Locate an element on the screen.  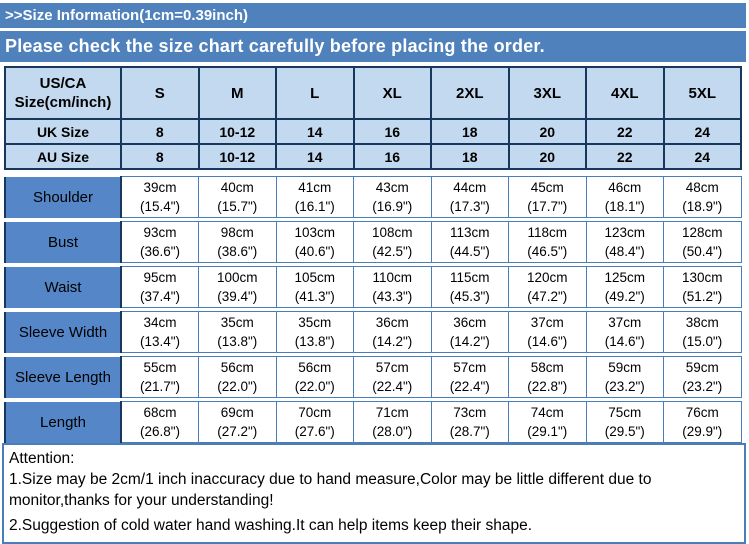
size-cell-inch: (14.6") is located at coordinates (624, 341).